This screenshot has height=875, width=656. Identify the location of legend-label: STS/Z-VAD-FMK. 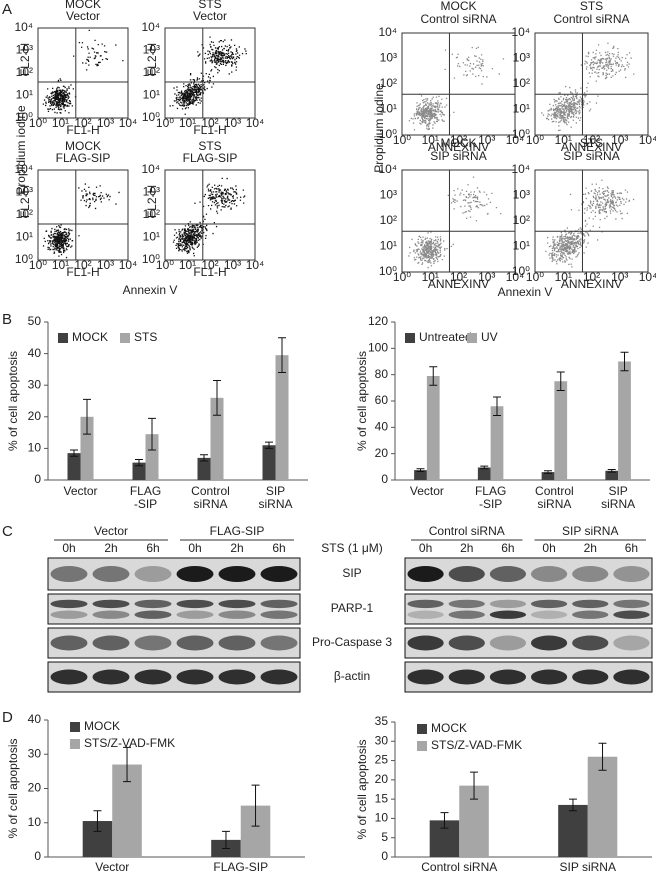
(476, 745).